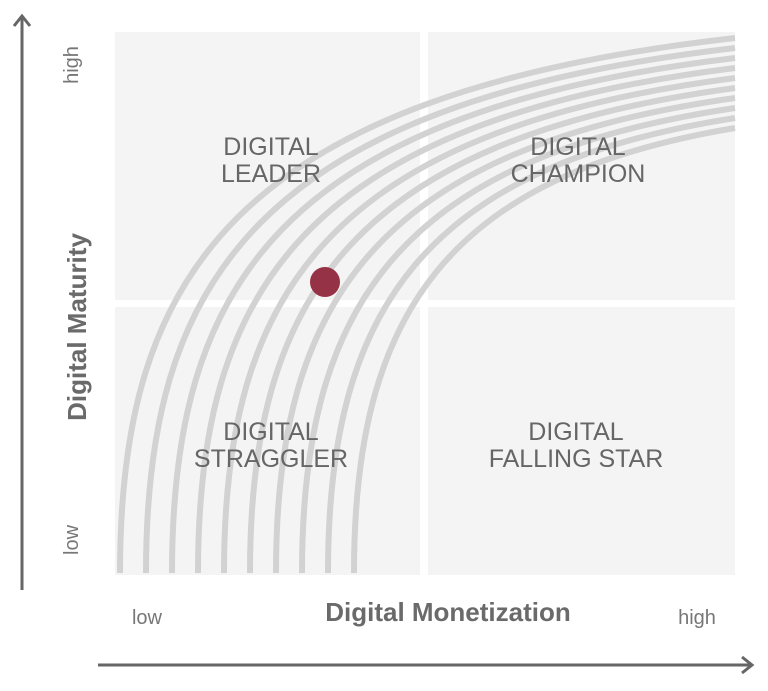  I want to click on label-line: FALLING STAR, so click(576, 459).